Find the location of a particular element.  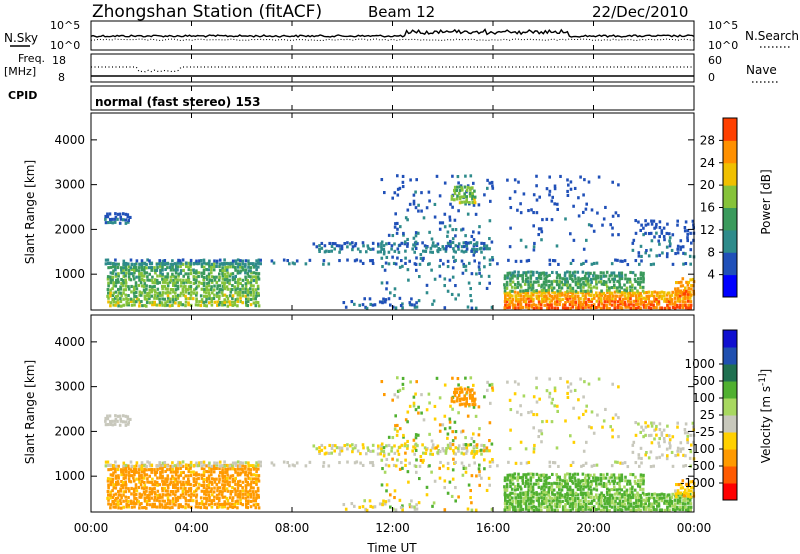

power-ylabel: Slant Range [km] is located at coordinates (30, 212).